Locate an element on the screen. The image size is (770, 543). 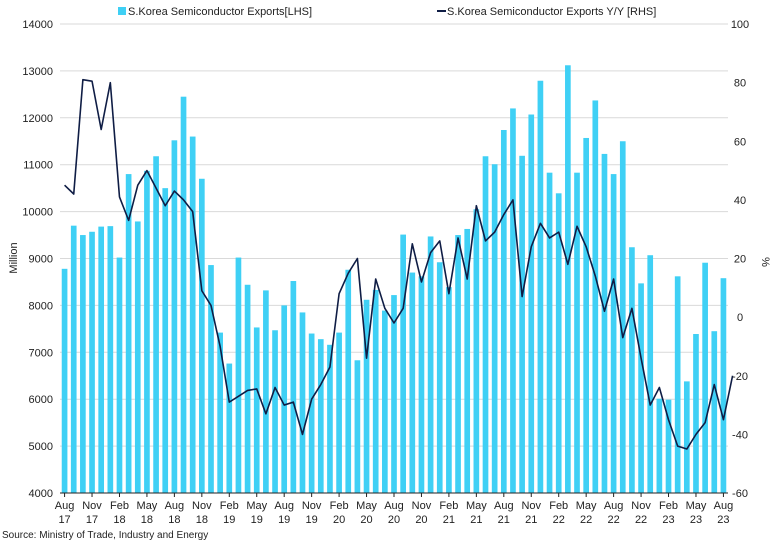
left-tick-label: 10000 is located at coordinates (37, 213).